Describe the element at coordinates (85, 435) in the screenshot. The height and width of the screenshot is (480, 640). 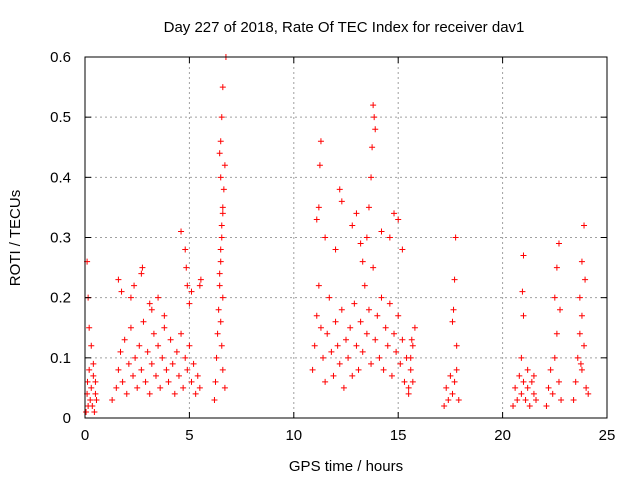
I see `x-tick-label: 0` at that location.